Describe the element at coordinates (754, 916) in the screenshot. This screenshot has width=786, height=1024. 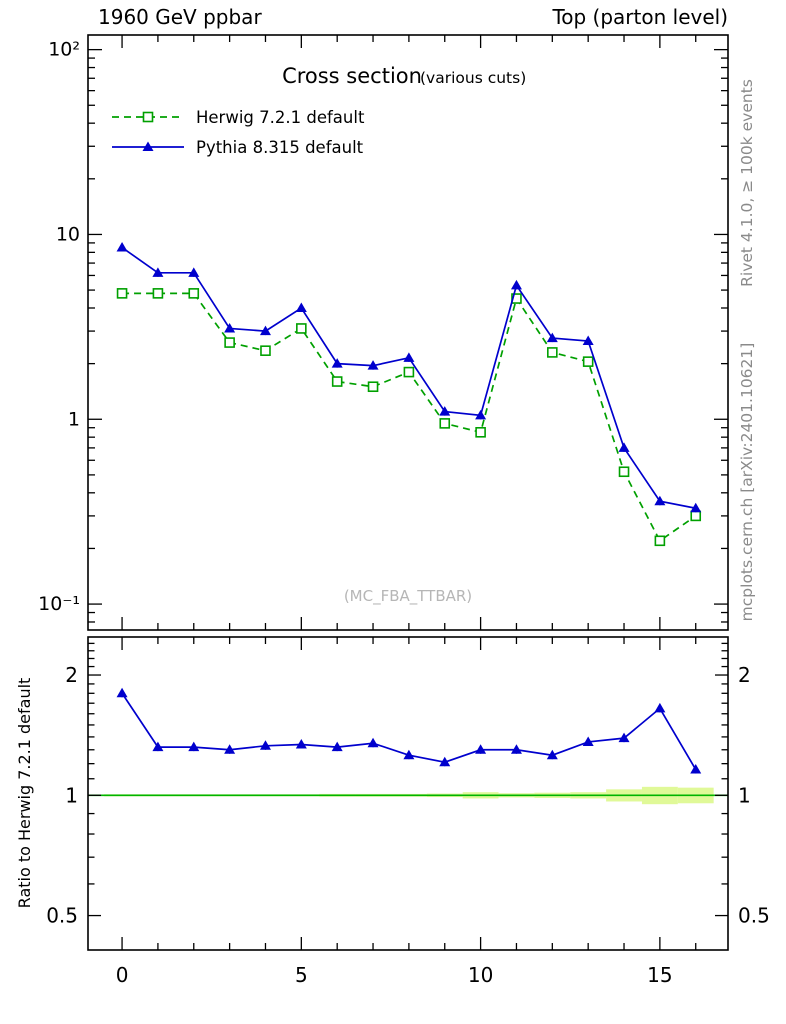
I see `ratio-ytick-label-right: 0.5` at that location.